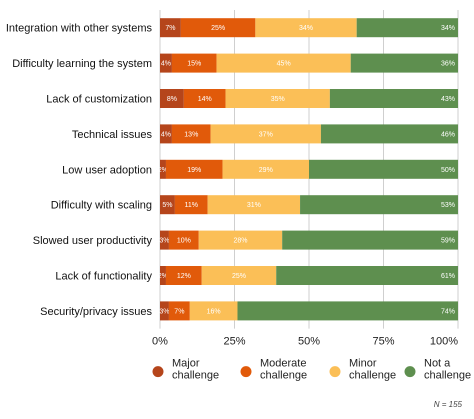 The image size is (474, 419). What do you see at coordinates (283, 364) in the screenshot?
I see `legend-label: Moderate` at bounding box center [283, 364].